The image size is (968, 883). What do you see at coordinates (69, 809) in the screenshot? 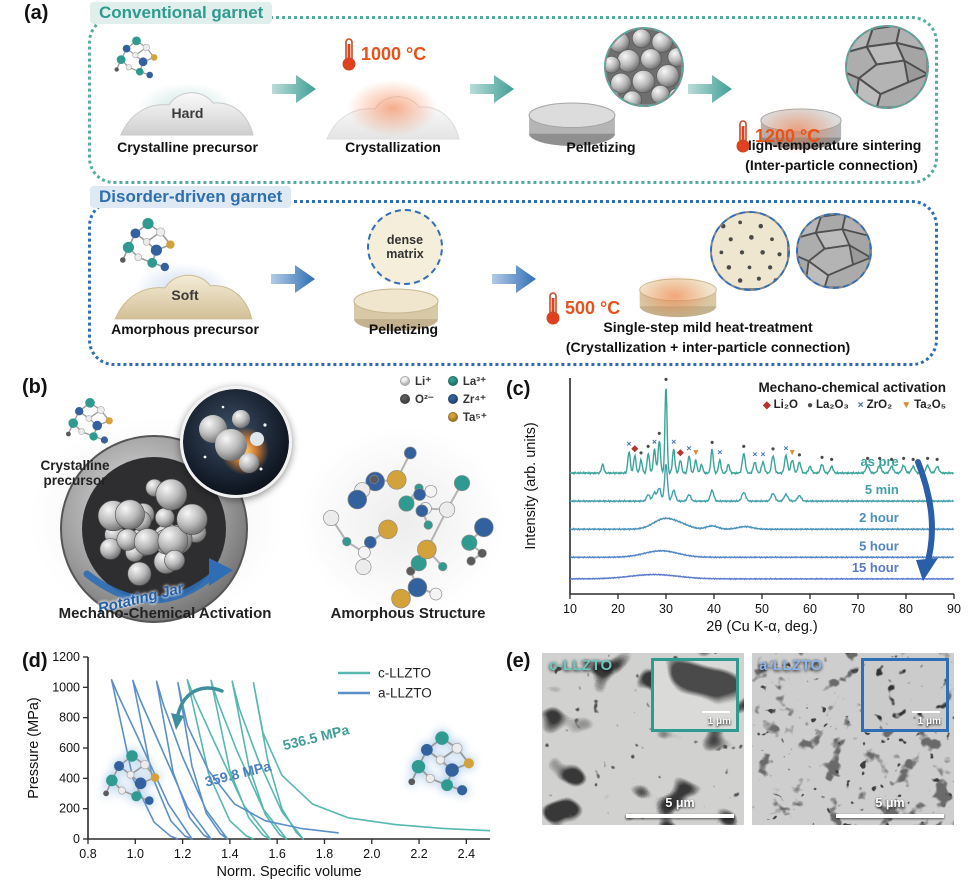
I see `svg-text: 200` at bounding box center [69, 809].